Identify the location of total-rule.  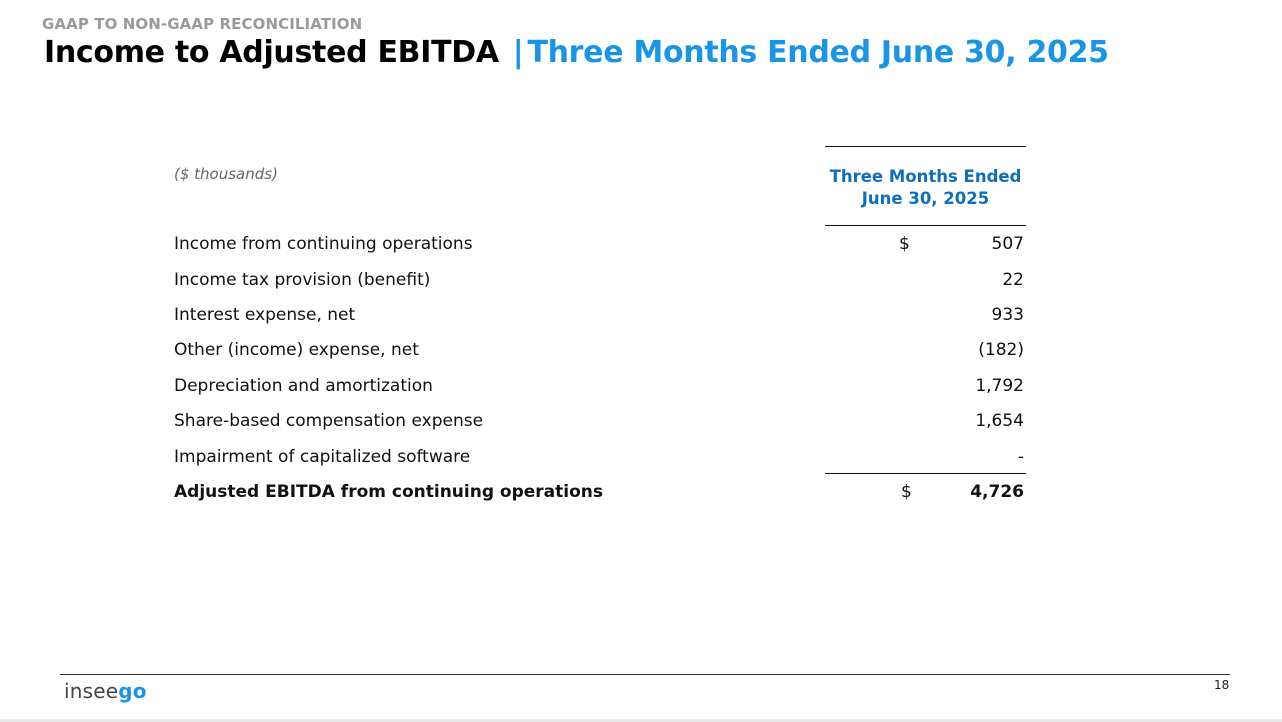
(925, 473).